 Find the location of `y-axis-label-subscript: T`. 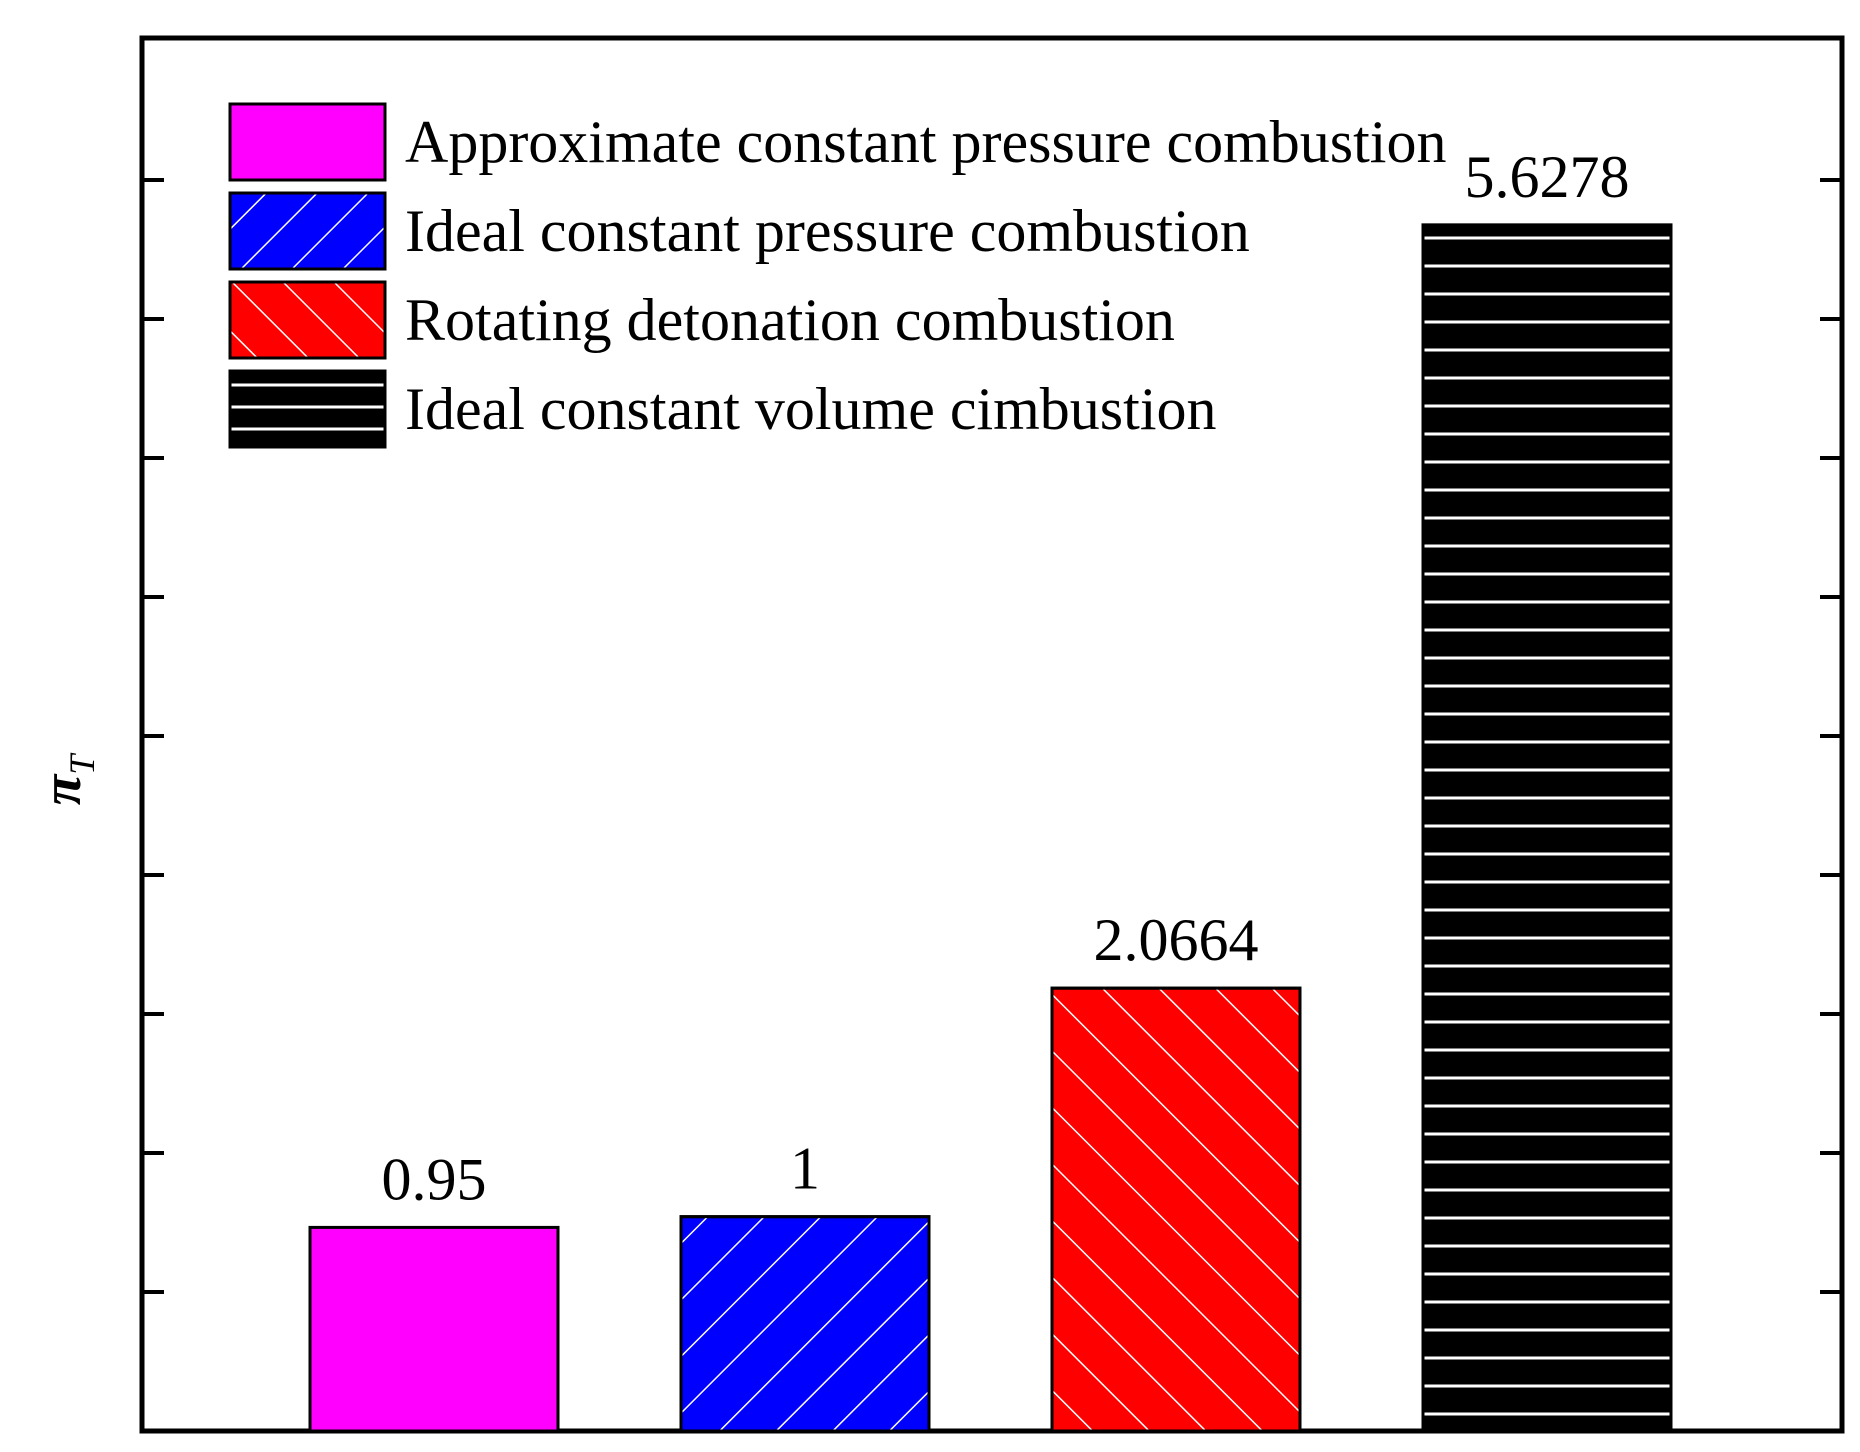

y-axis-label-subscript: T is located at coordinates (82, 763).